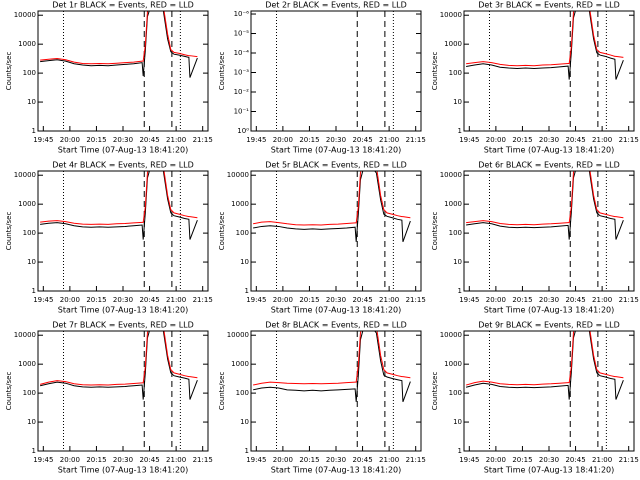 Image resolution: width=640 pixels, height=480 pixels. I want to click on y-tick-label: 10⁰, so click(243, 131).